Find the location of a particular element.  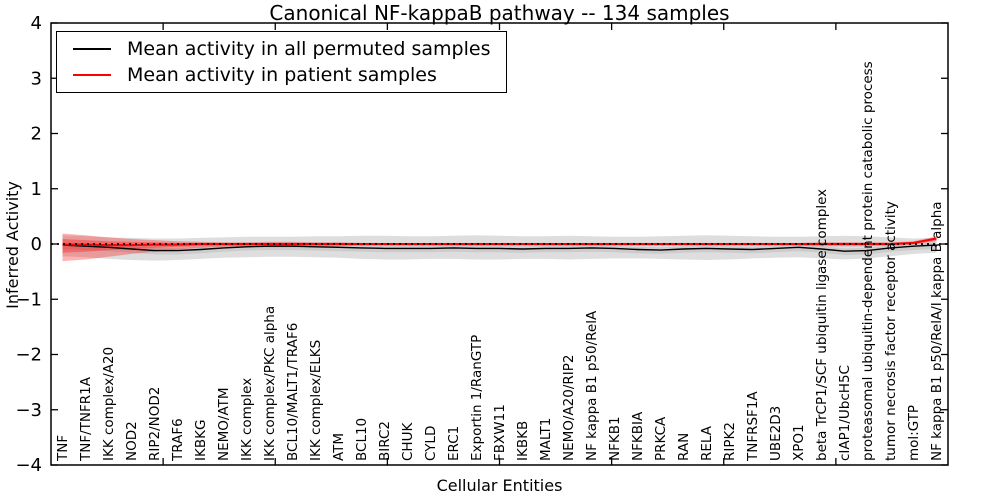

entity-tick-label: PRKCA is located at coordinates (661, 438).